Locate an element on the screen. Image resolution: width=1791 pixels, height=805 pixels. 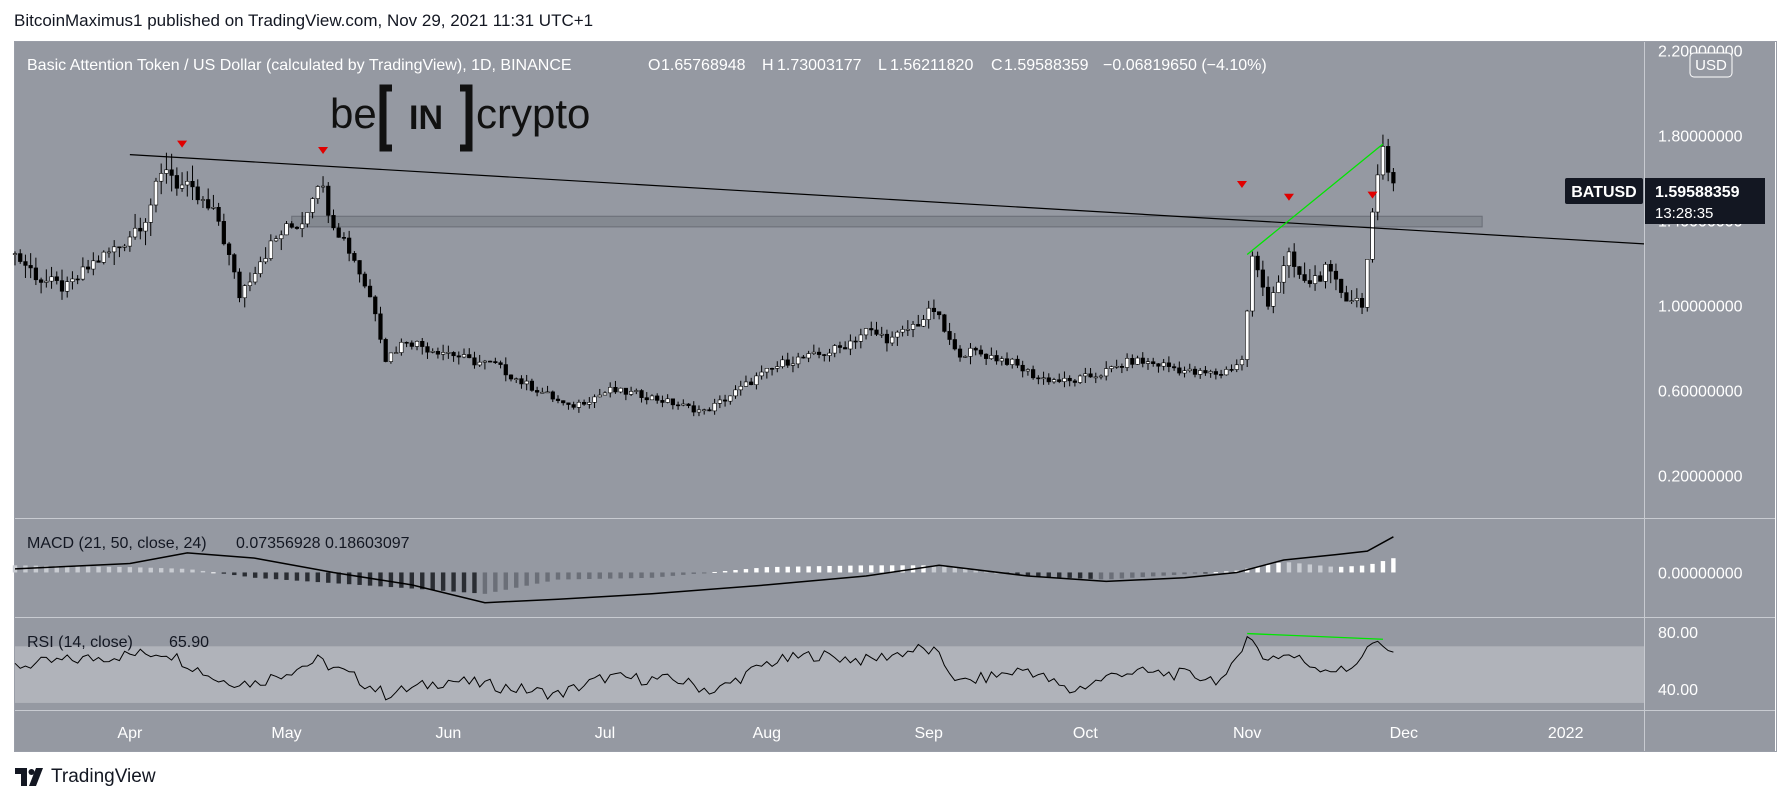
price-axis is located at coordinates (1710, 396).